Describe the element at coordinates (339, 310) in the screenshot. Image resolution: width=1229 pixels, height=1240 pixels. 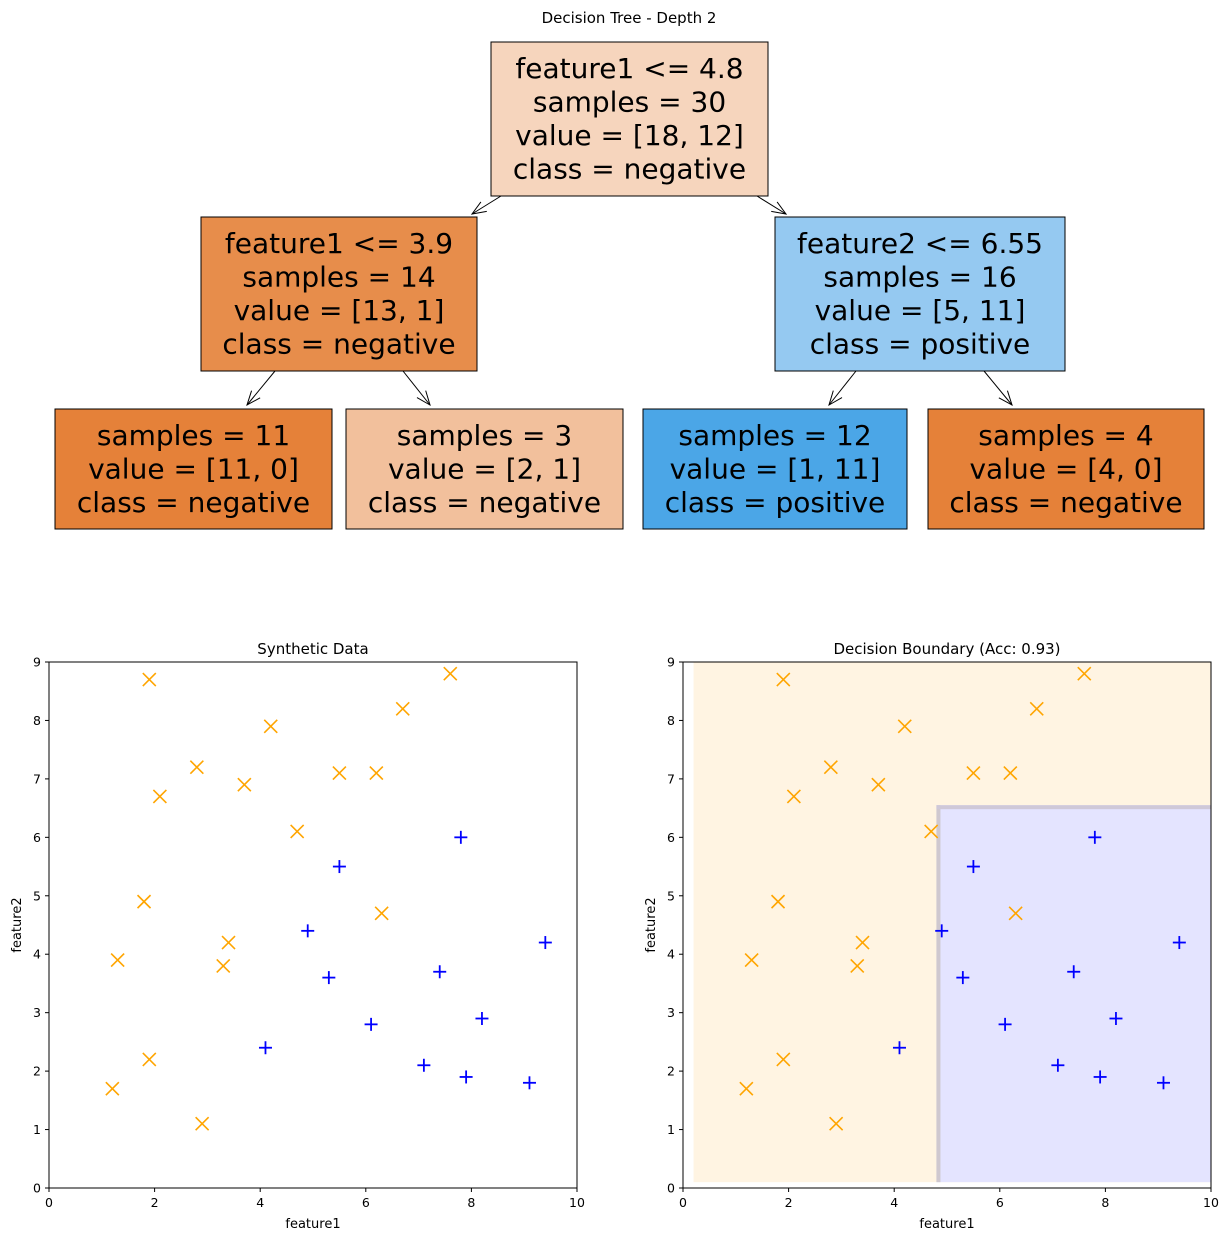
I see `tree-node-line: value = [13, 1]` at that location.